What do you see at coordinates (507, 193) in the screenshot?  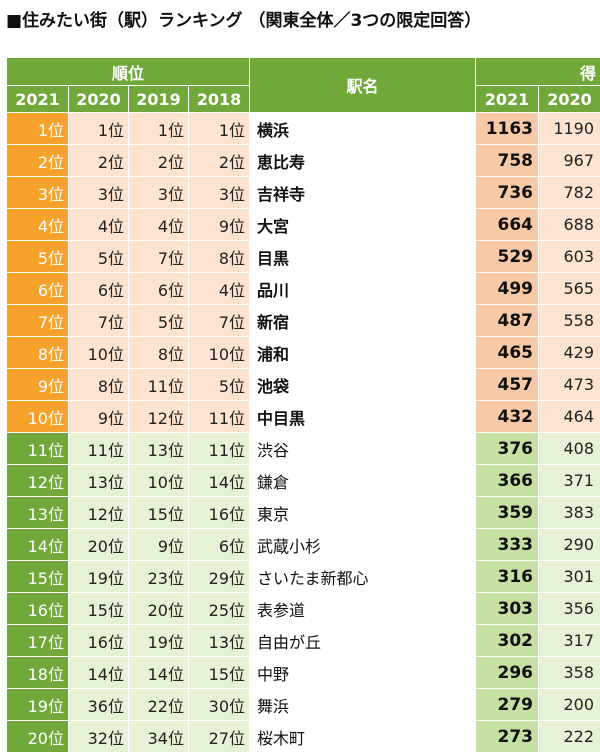 I see `score-2021-cell: 736` at bounding box center [507, 193].